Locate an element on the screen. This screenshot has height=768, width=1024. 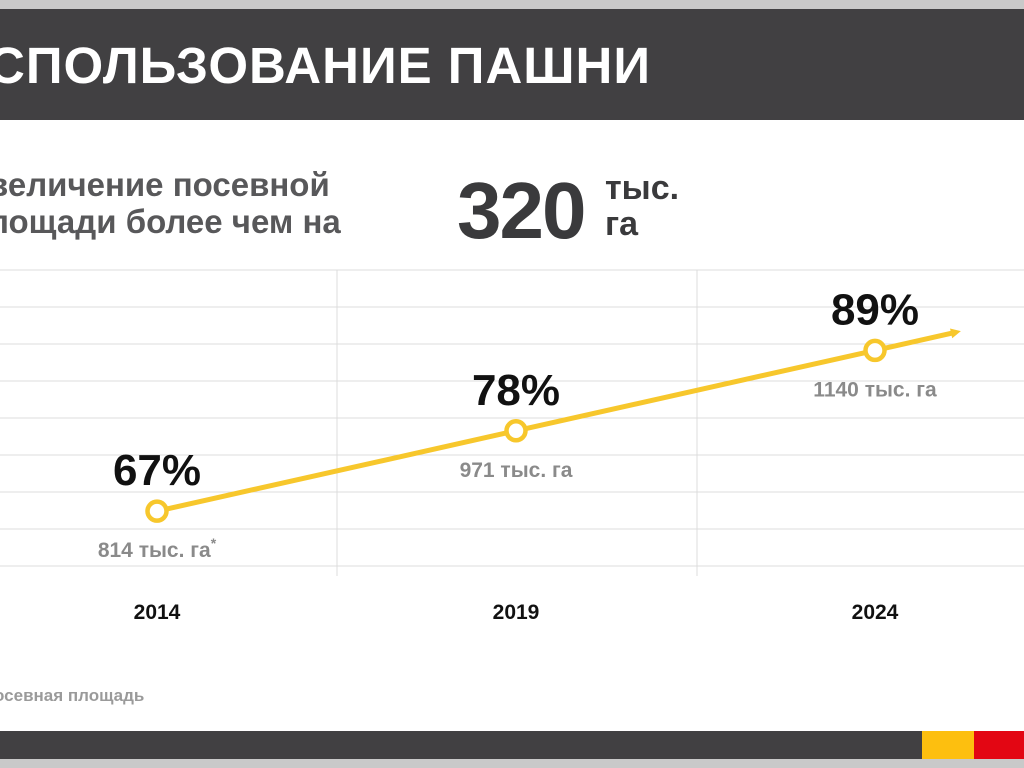
summary-unit-line-1: тыс. is located at coordinates (642, 188).